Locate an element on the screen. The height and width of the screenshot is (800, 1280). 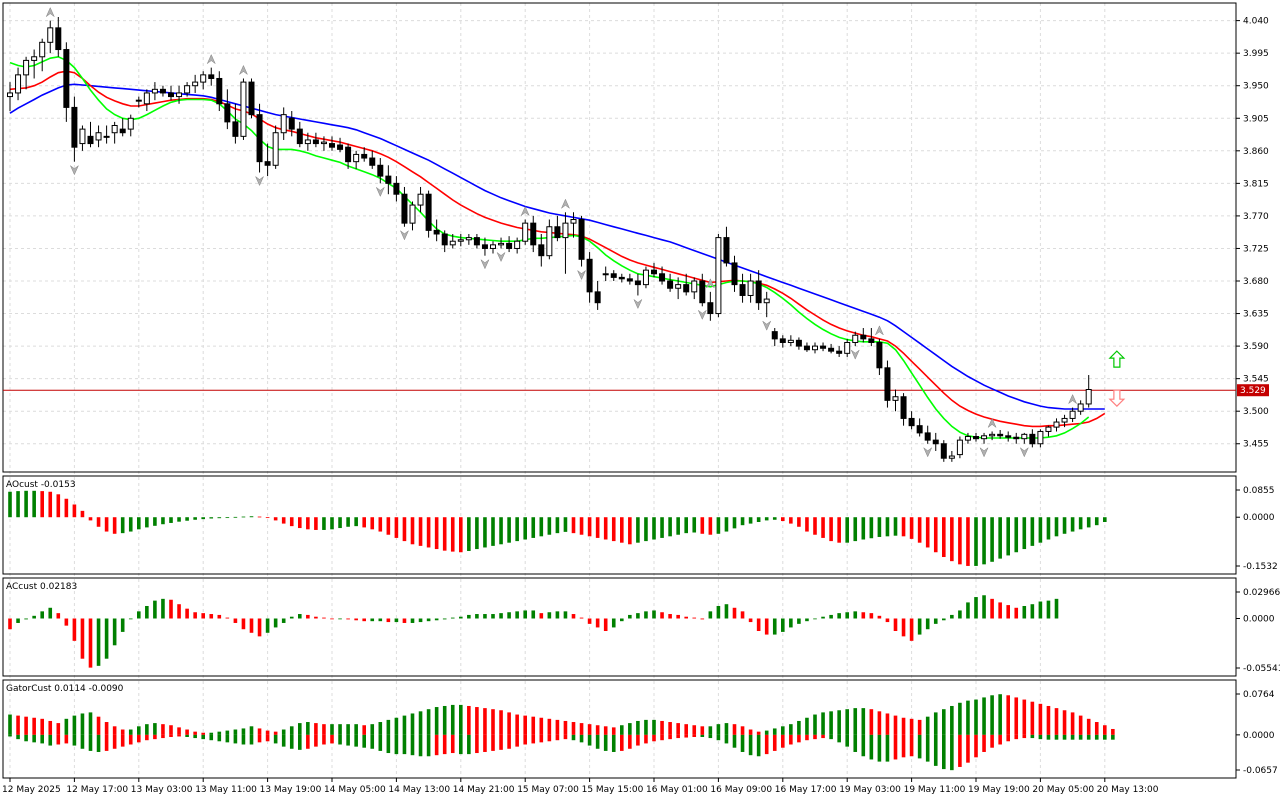
ac-pane: ACcust 0.02183 is located at coordinates (532, 625).